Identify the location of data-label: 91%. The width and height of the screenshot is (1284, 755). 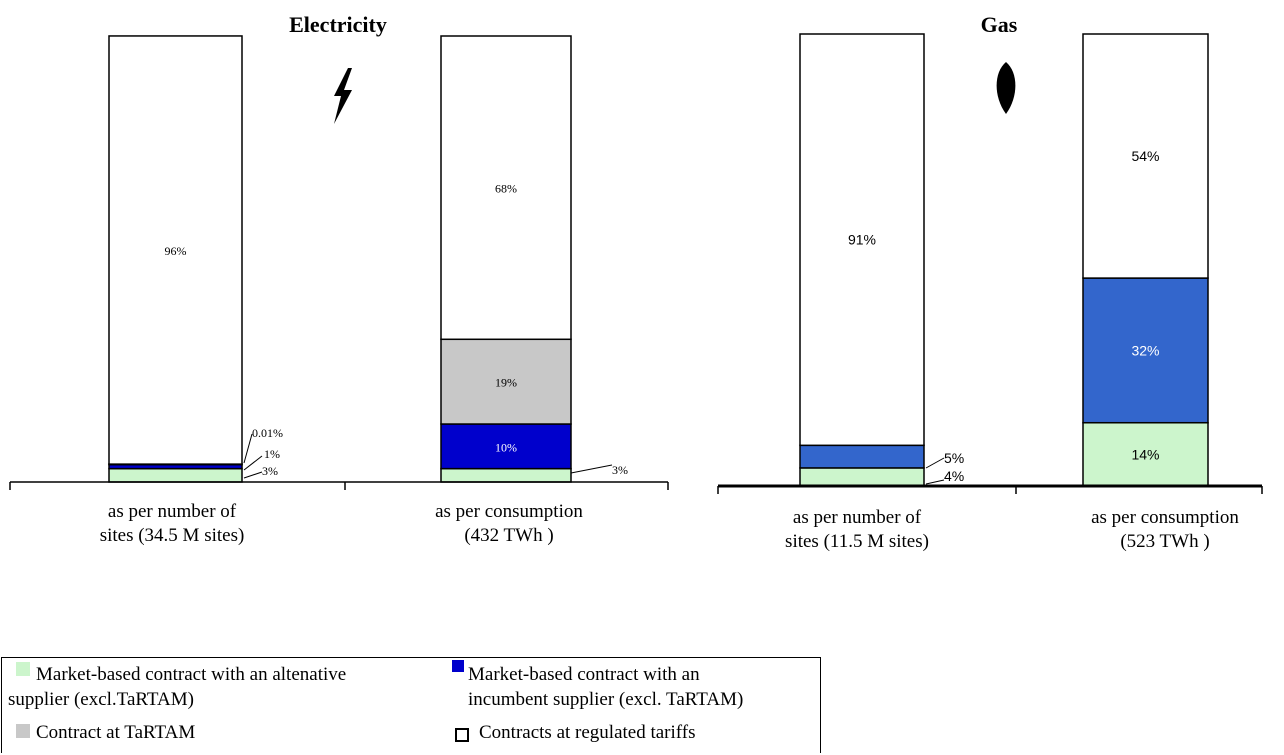
(862, 240).